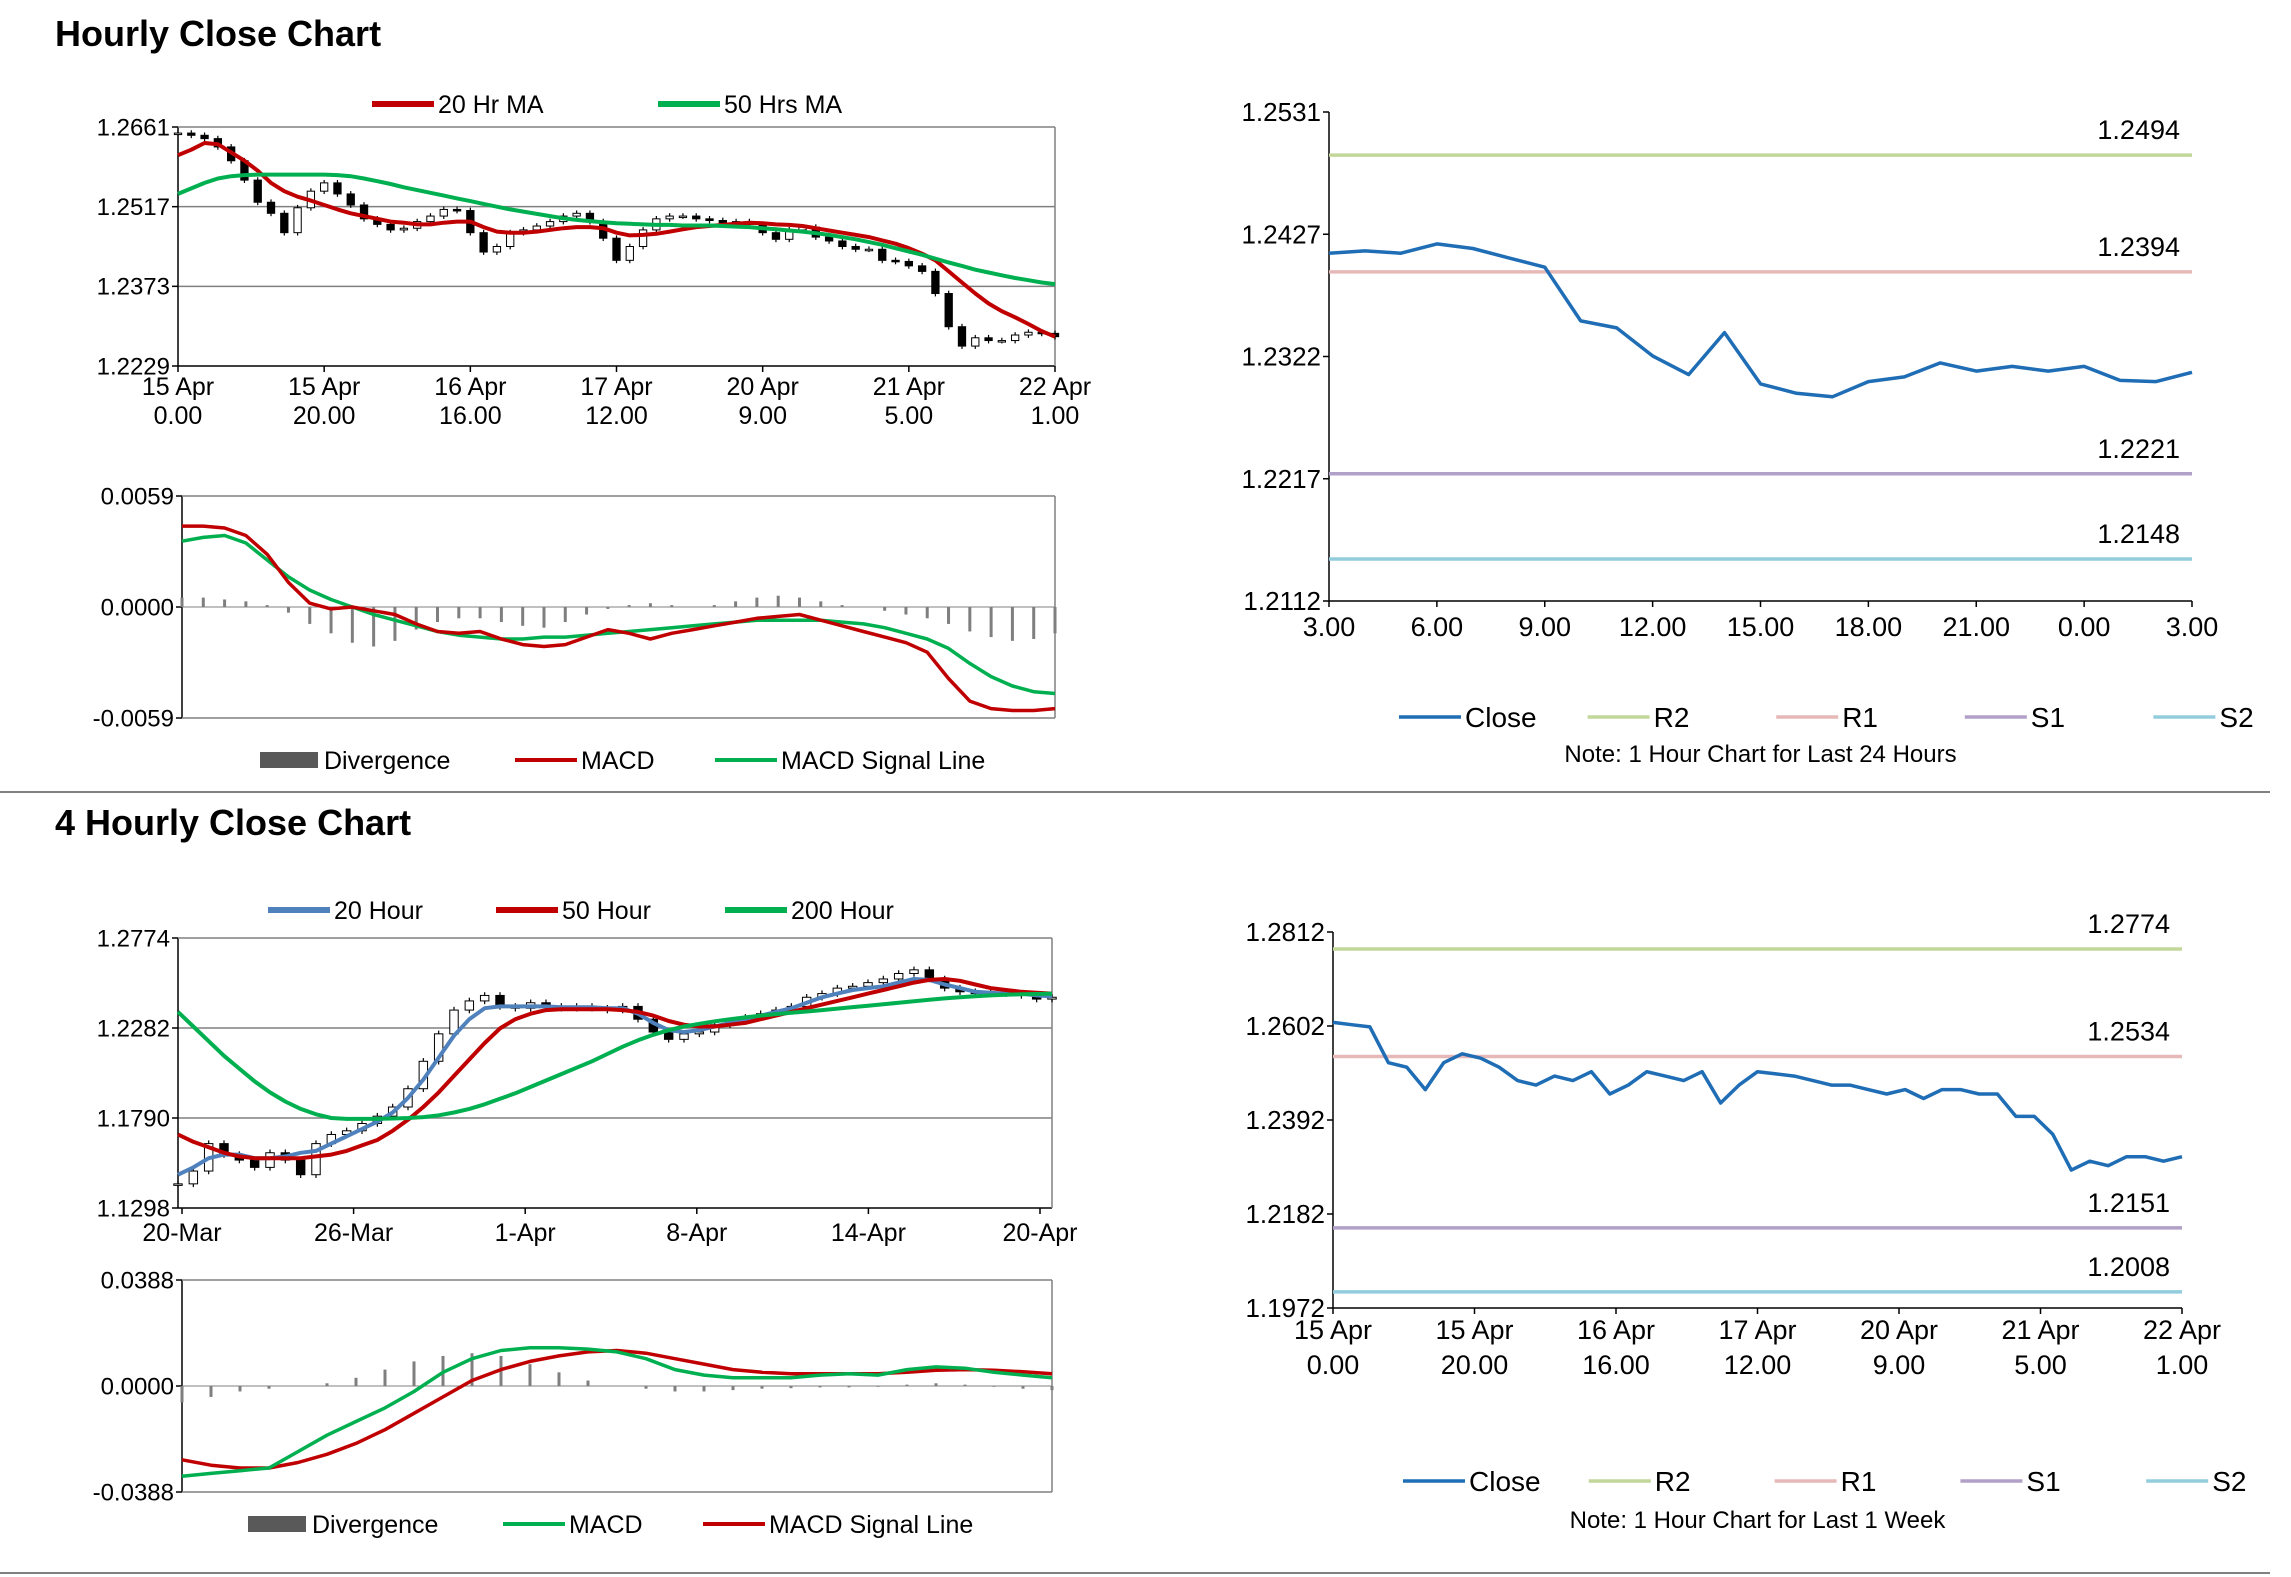 This screenshot has width=2291, height=1577. I want to click on hourly-price-ma50-line, so click(616, 229).